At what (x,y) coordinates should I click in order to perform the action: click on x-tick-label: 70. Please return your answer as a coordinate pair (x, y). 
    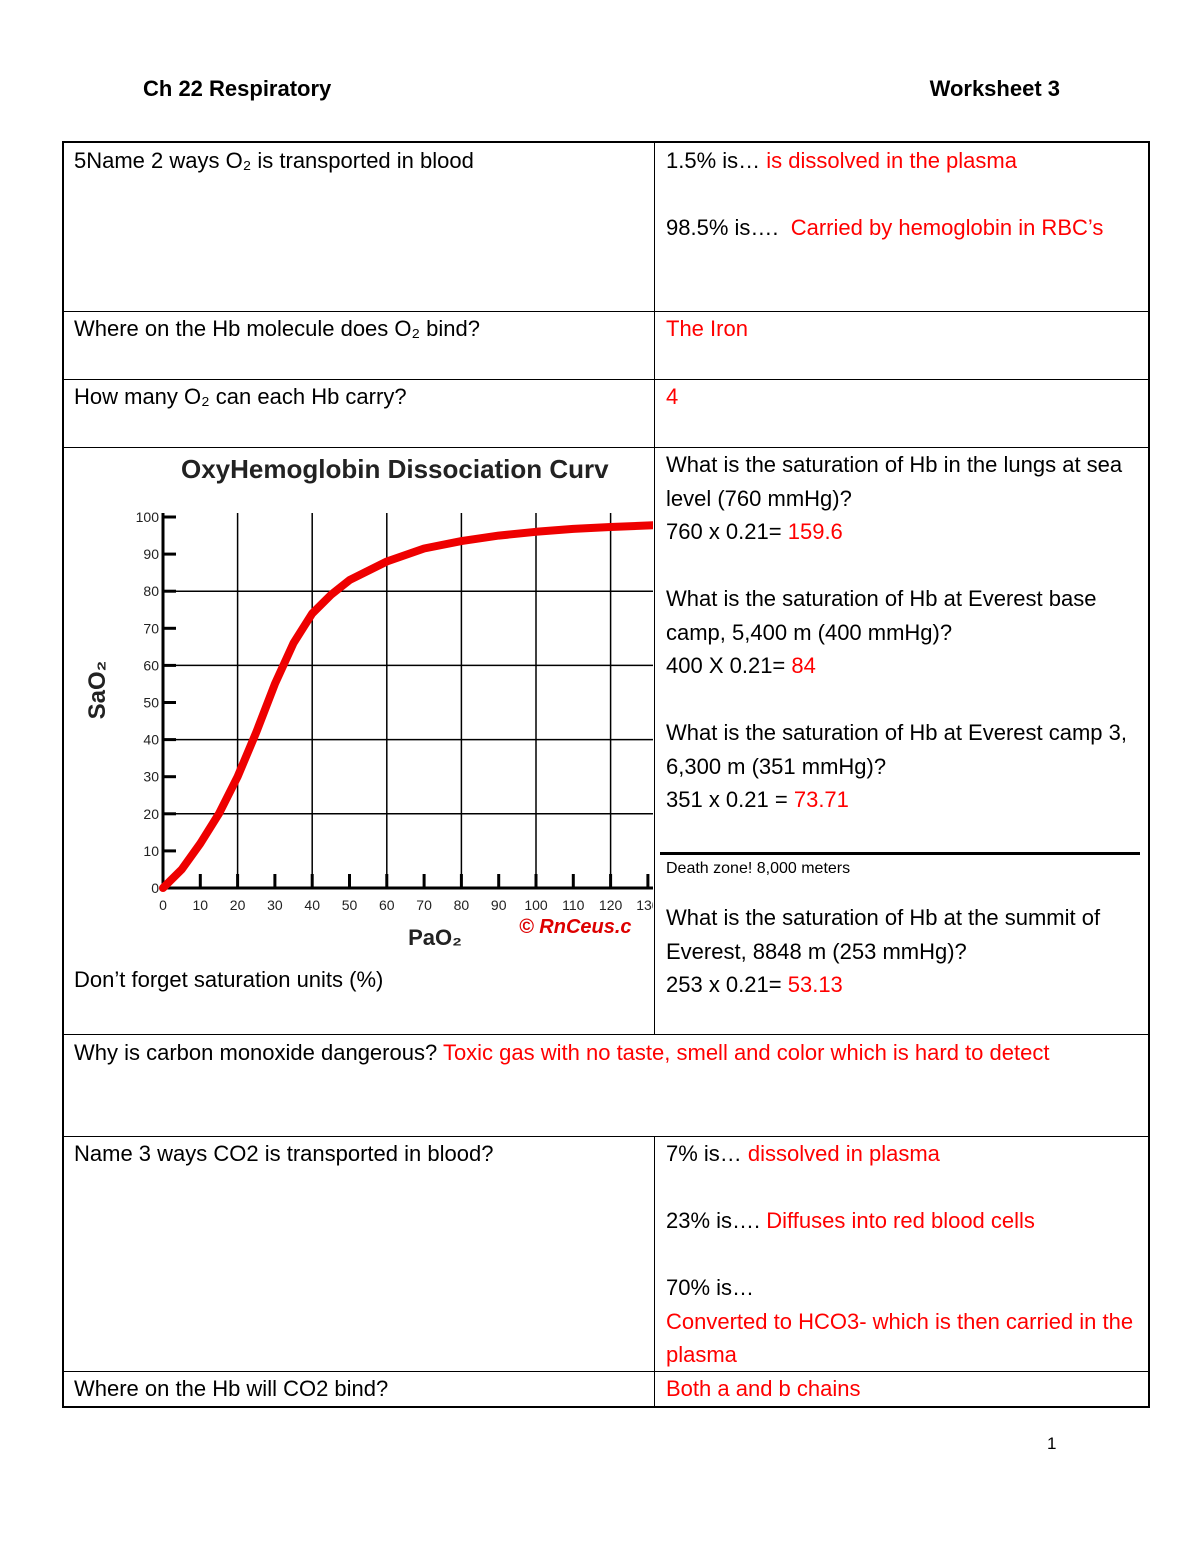
    Looking at the image, I should click on (424, 905).